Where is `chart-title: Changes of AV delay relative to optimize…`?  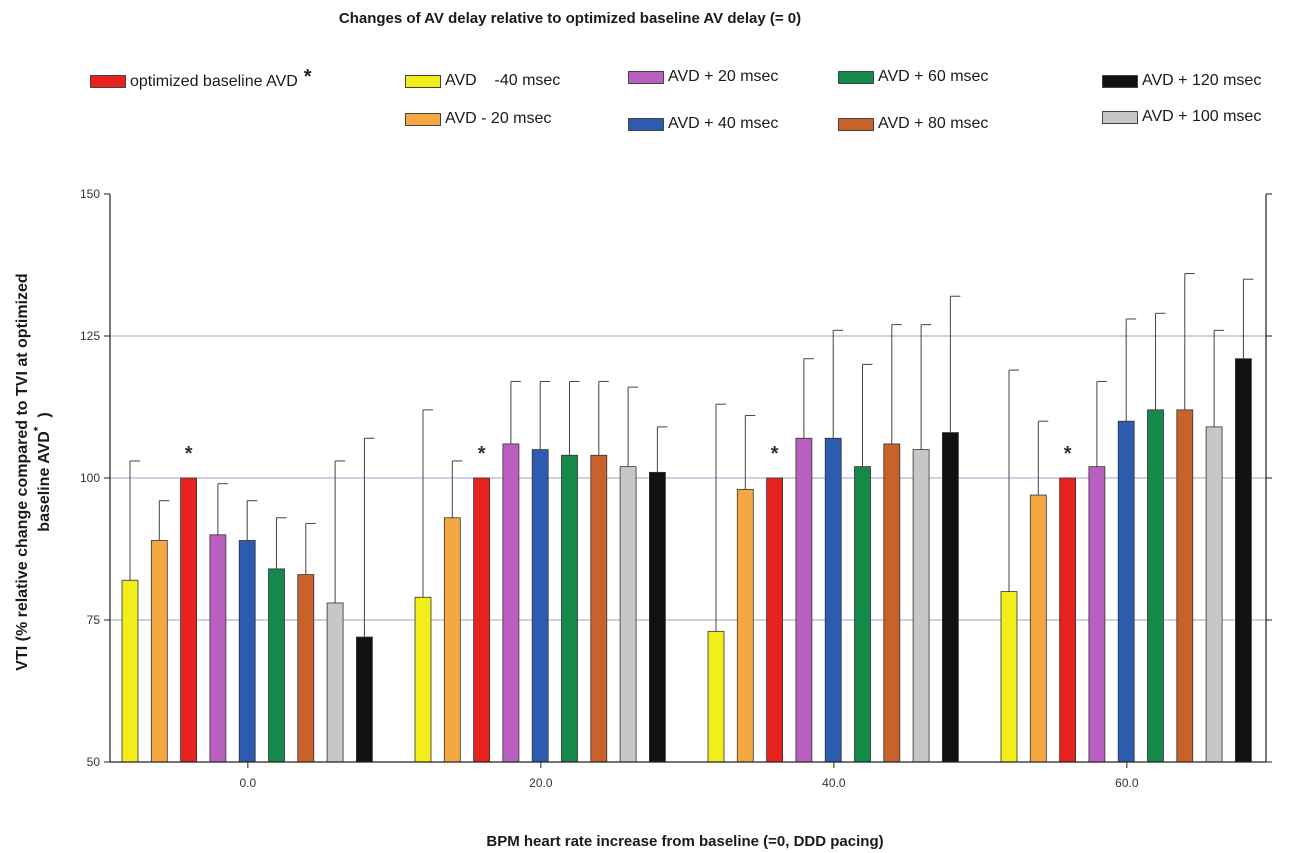
chart-title: Changes of AV delay relative to optimize… is located at coordinates (570, 18).